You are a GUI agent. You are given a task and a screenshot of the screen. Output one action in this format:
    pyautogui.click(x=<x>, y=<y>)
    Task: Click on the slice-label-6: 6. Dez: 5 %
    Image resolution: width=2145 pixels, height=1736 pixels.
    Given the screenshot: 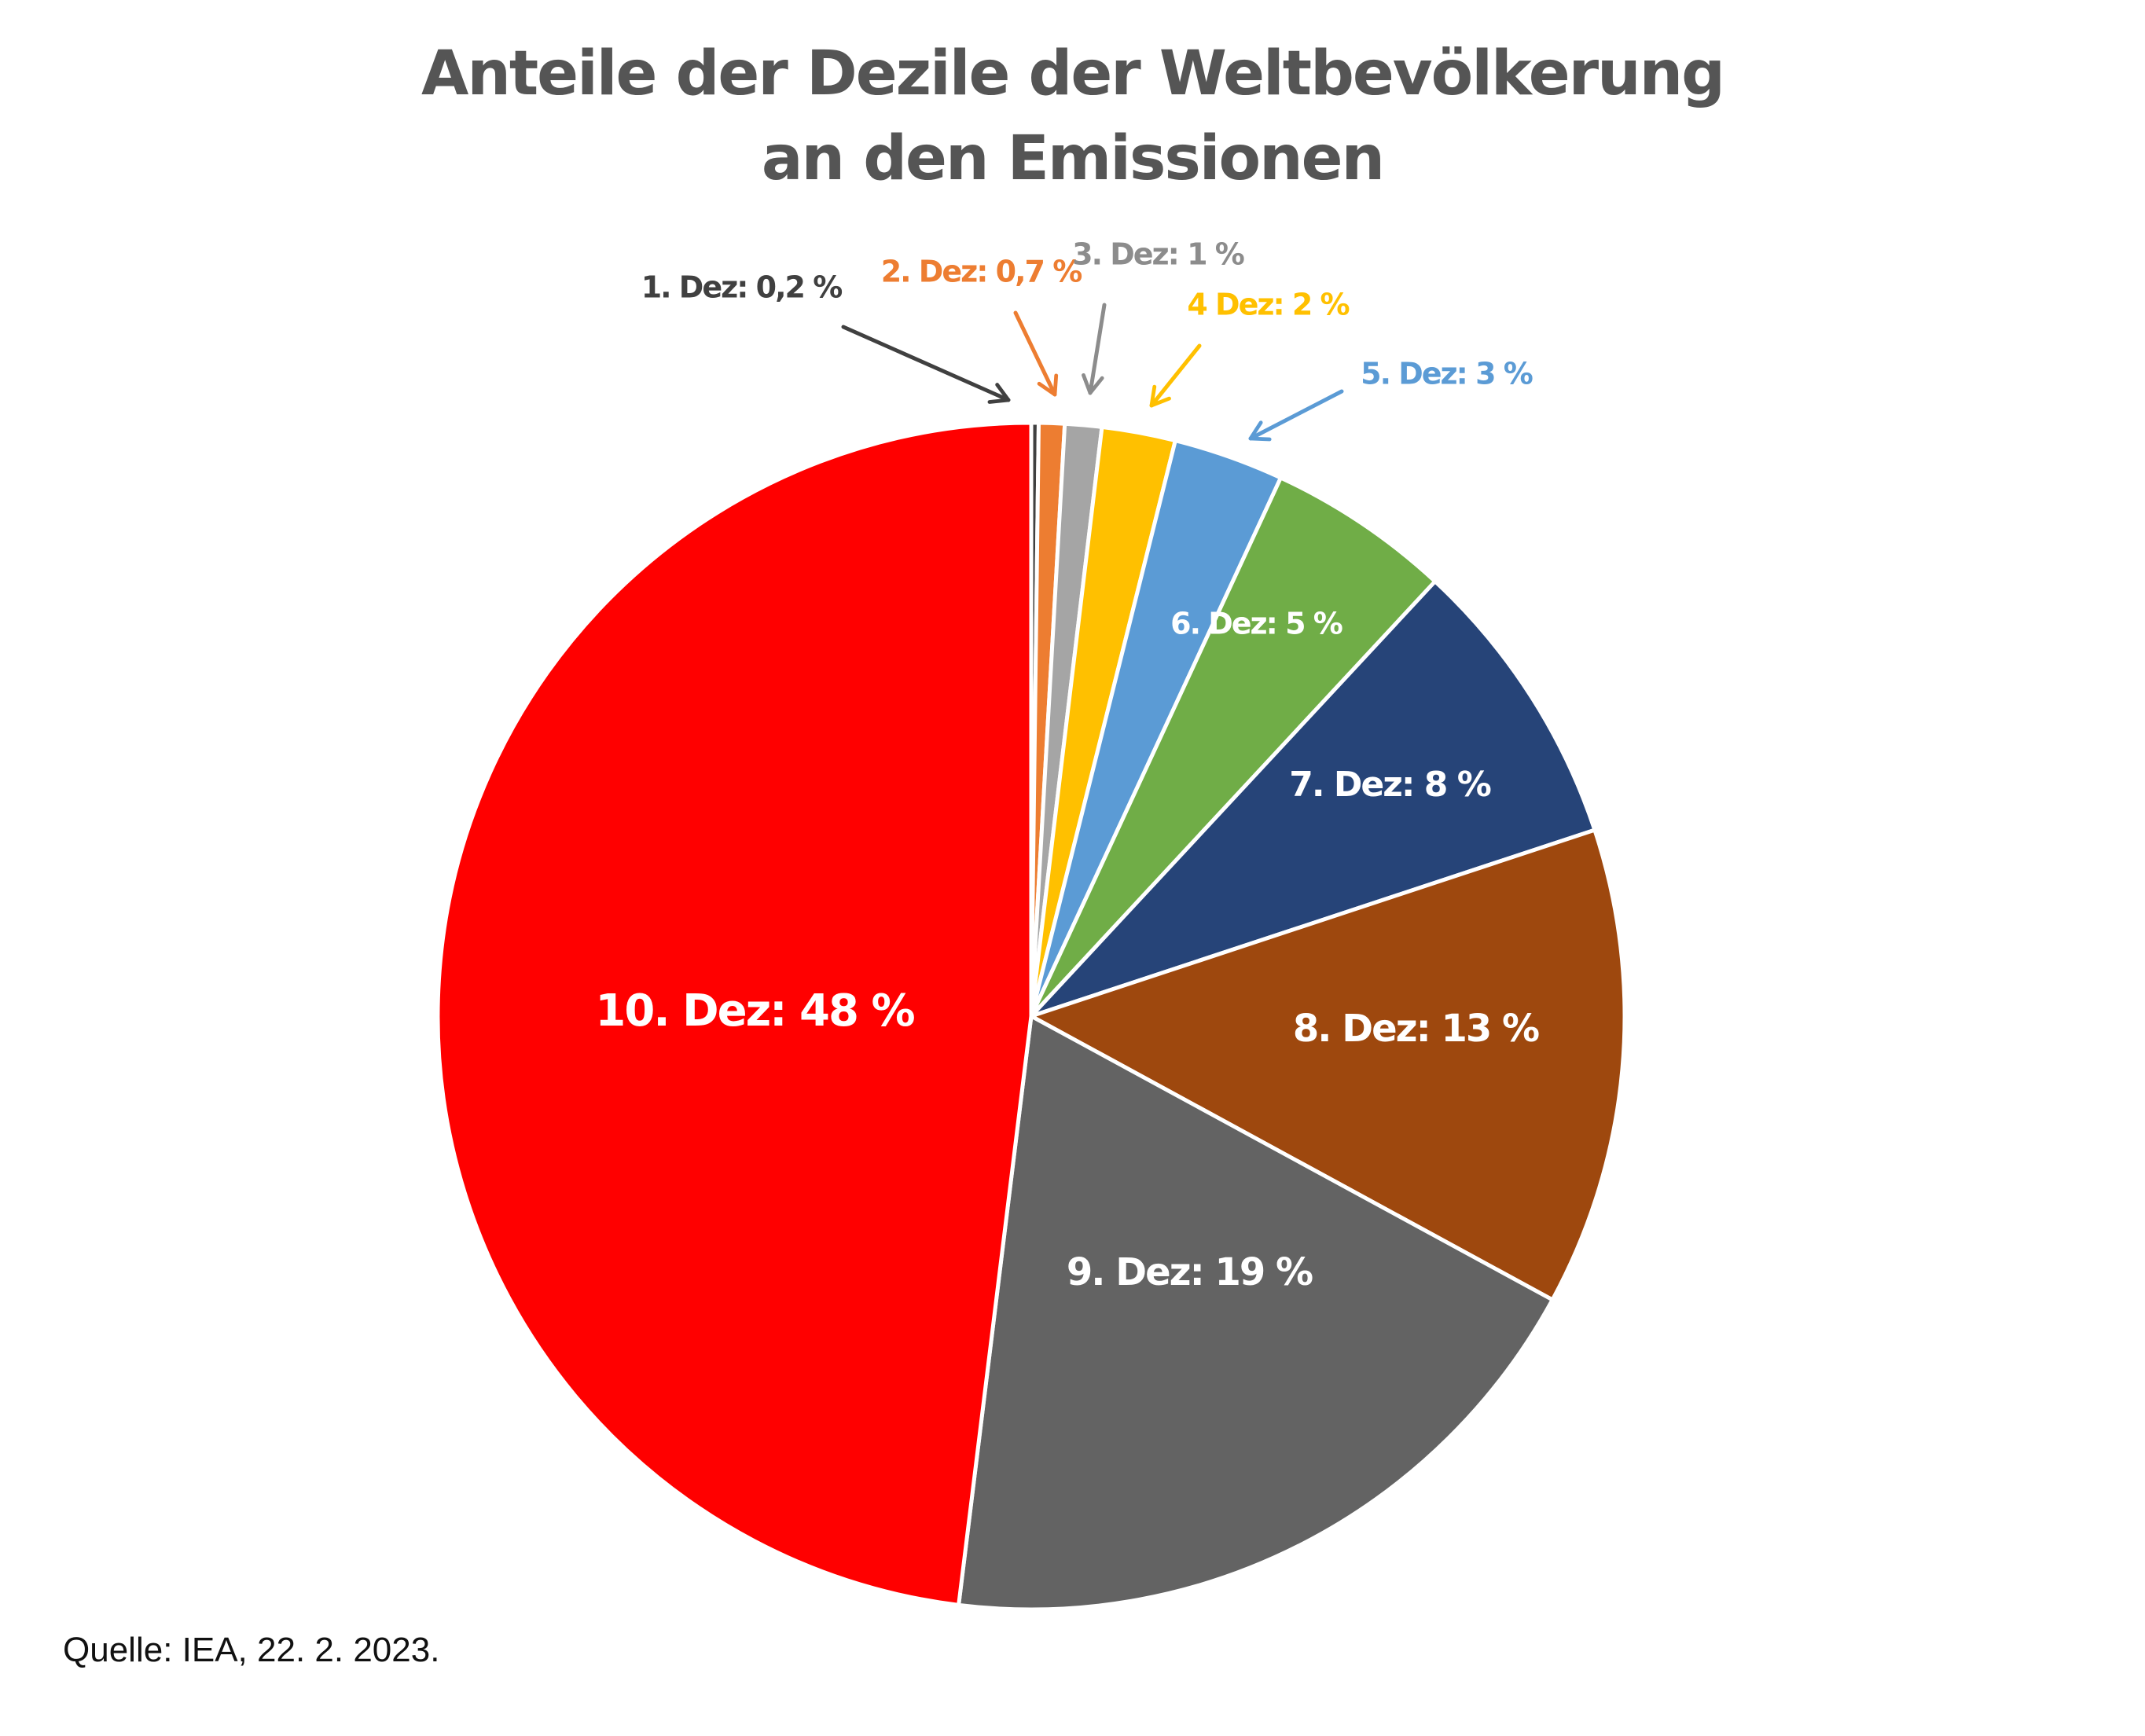 What is the action you would take?
    pyautogui.click(x=1256, y=624)
    